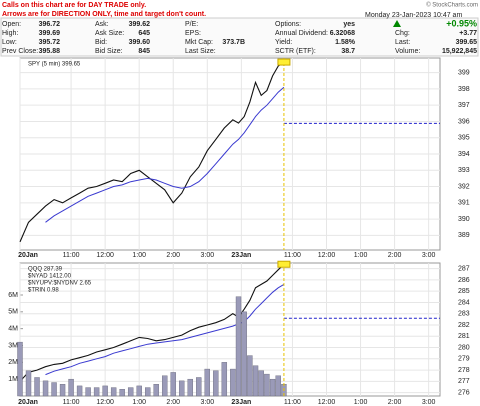 This screenshot has width=480, height=406. What do you see at coordinates (464, 138) in the screenshot?
I see `y-tick-label: 395` at bounding box center [464, 138].